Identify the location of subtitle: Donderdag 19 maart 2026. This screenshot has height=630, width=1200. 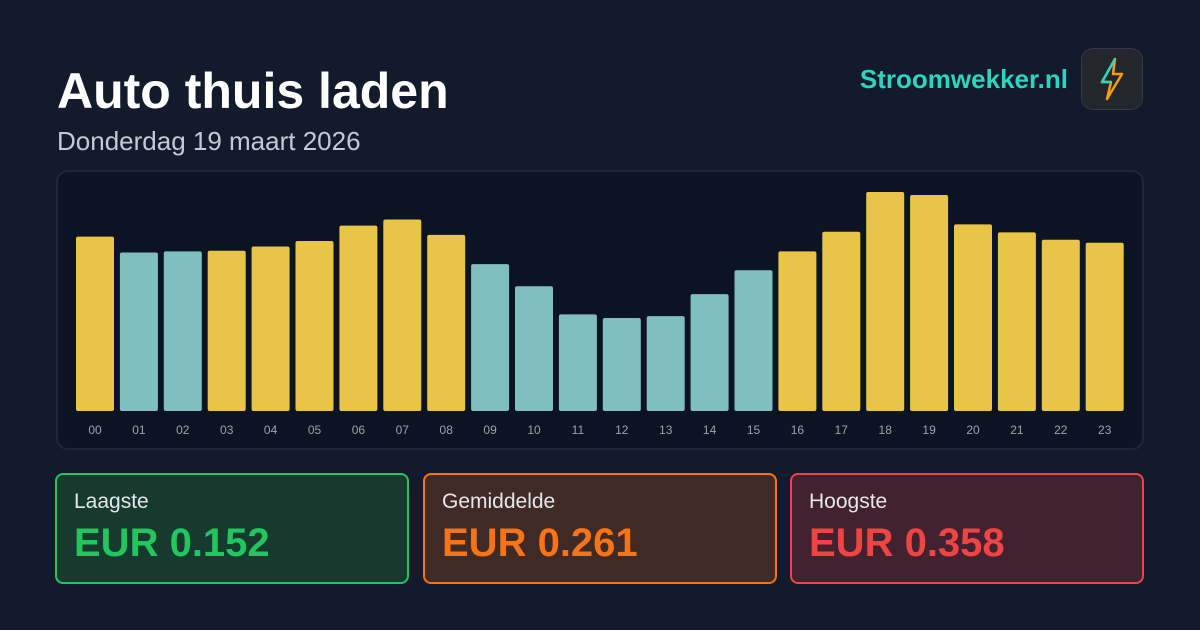
(209, 141).